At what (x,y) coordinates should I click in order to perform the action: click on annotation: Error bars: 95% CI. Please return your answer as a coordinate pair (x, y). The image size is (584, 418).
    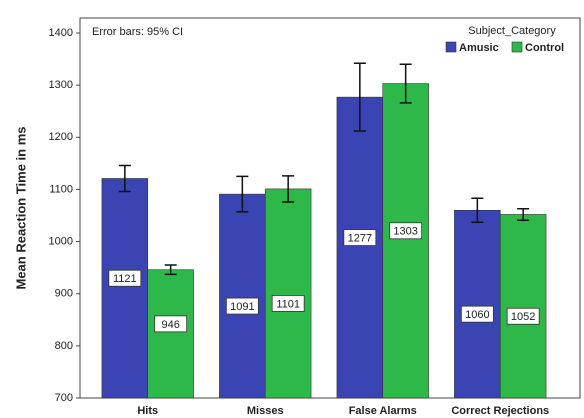
    Looking at the image, I should click on (137, 32).